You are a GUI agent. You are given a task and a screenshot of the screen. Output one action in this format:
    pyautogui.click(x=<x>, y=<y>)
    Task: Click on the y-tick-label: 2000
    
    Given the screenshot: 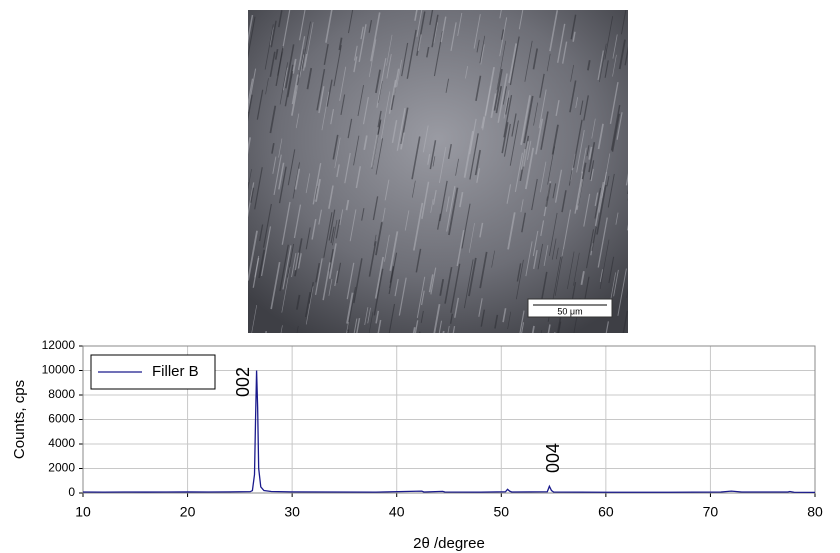 What is the action you would take?
    pyautogui.click(x=61, y=468)
    